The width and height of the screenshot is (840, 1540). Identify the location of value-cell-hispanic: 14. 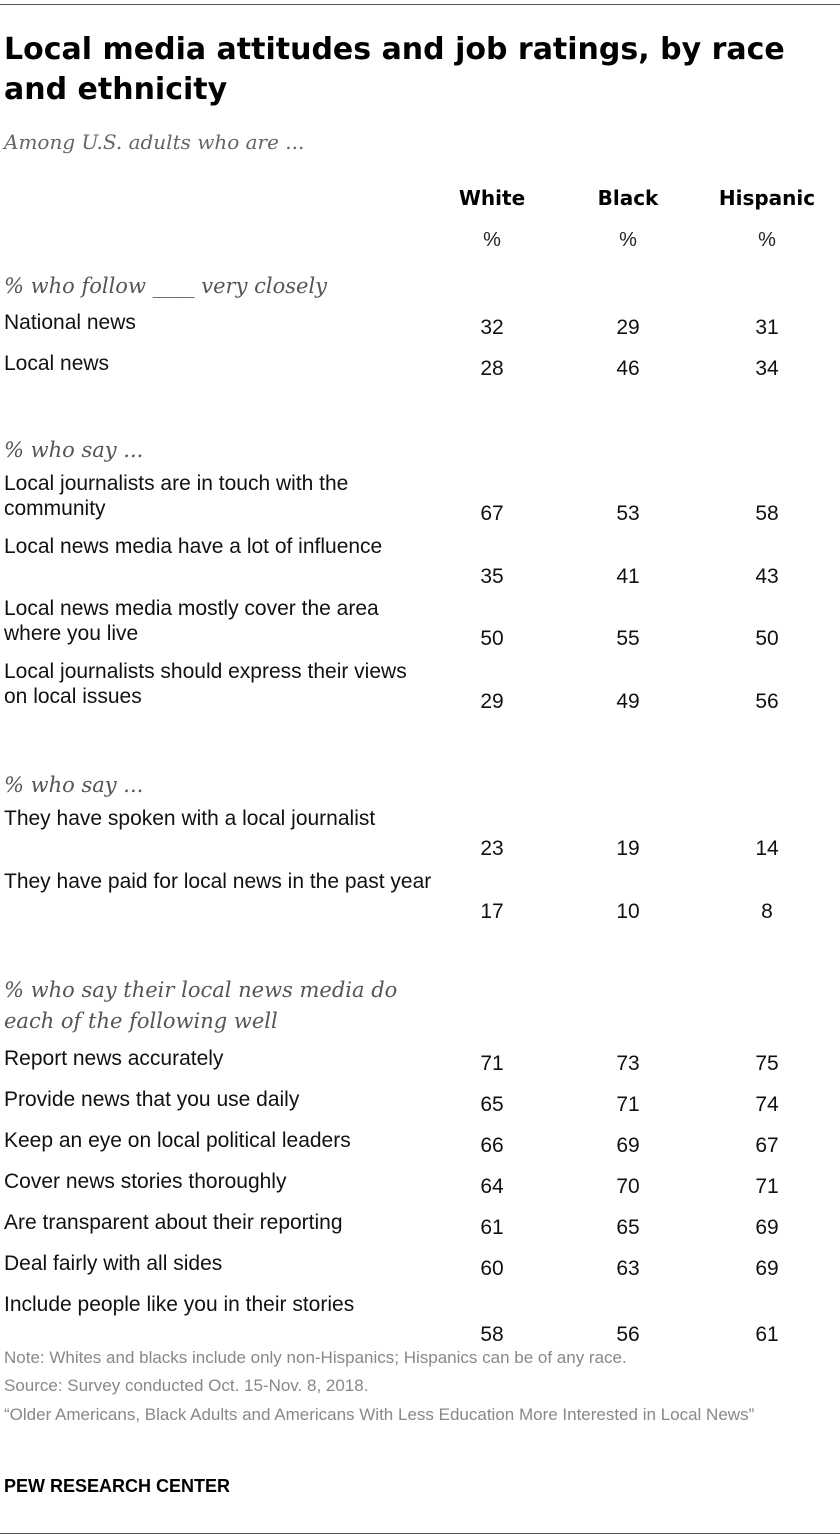
(767, 848).